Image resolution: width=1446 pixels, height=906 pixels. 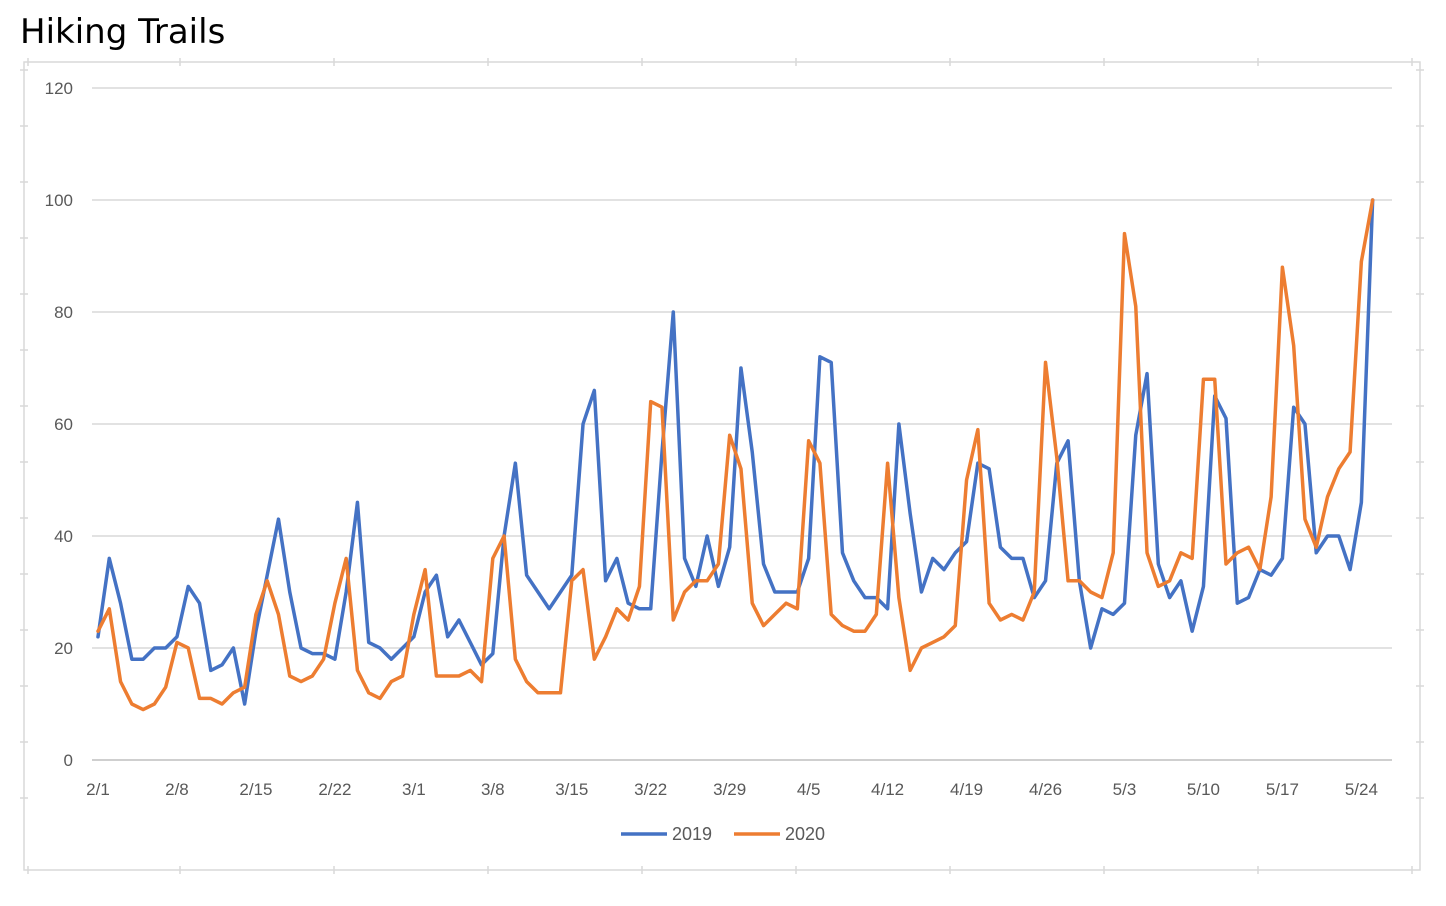 I want to click on x-tick-label: 2/15, so click(x=255, y=789).